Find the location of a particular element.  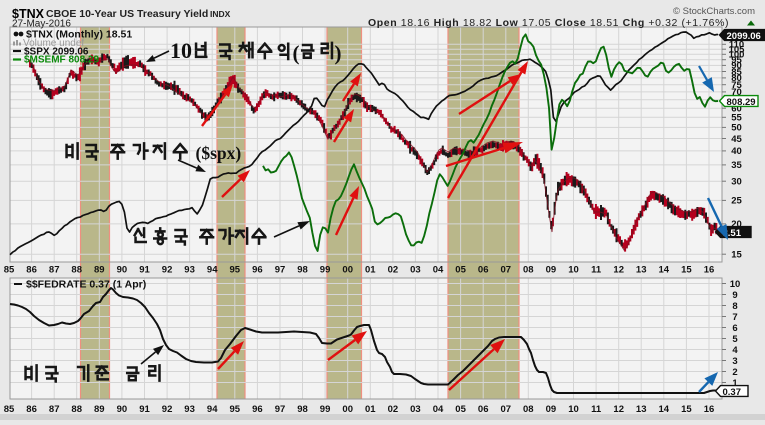

svg-text: $$FEDRATE 0.37 (1 Apr) is located at coordinates (86, 285).